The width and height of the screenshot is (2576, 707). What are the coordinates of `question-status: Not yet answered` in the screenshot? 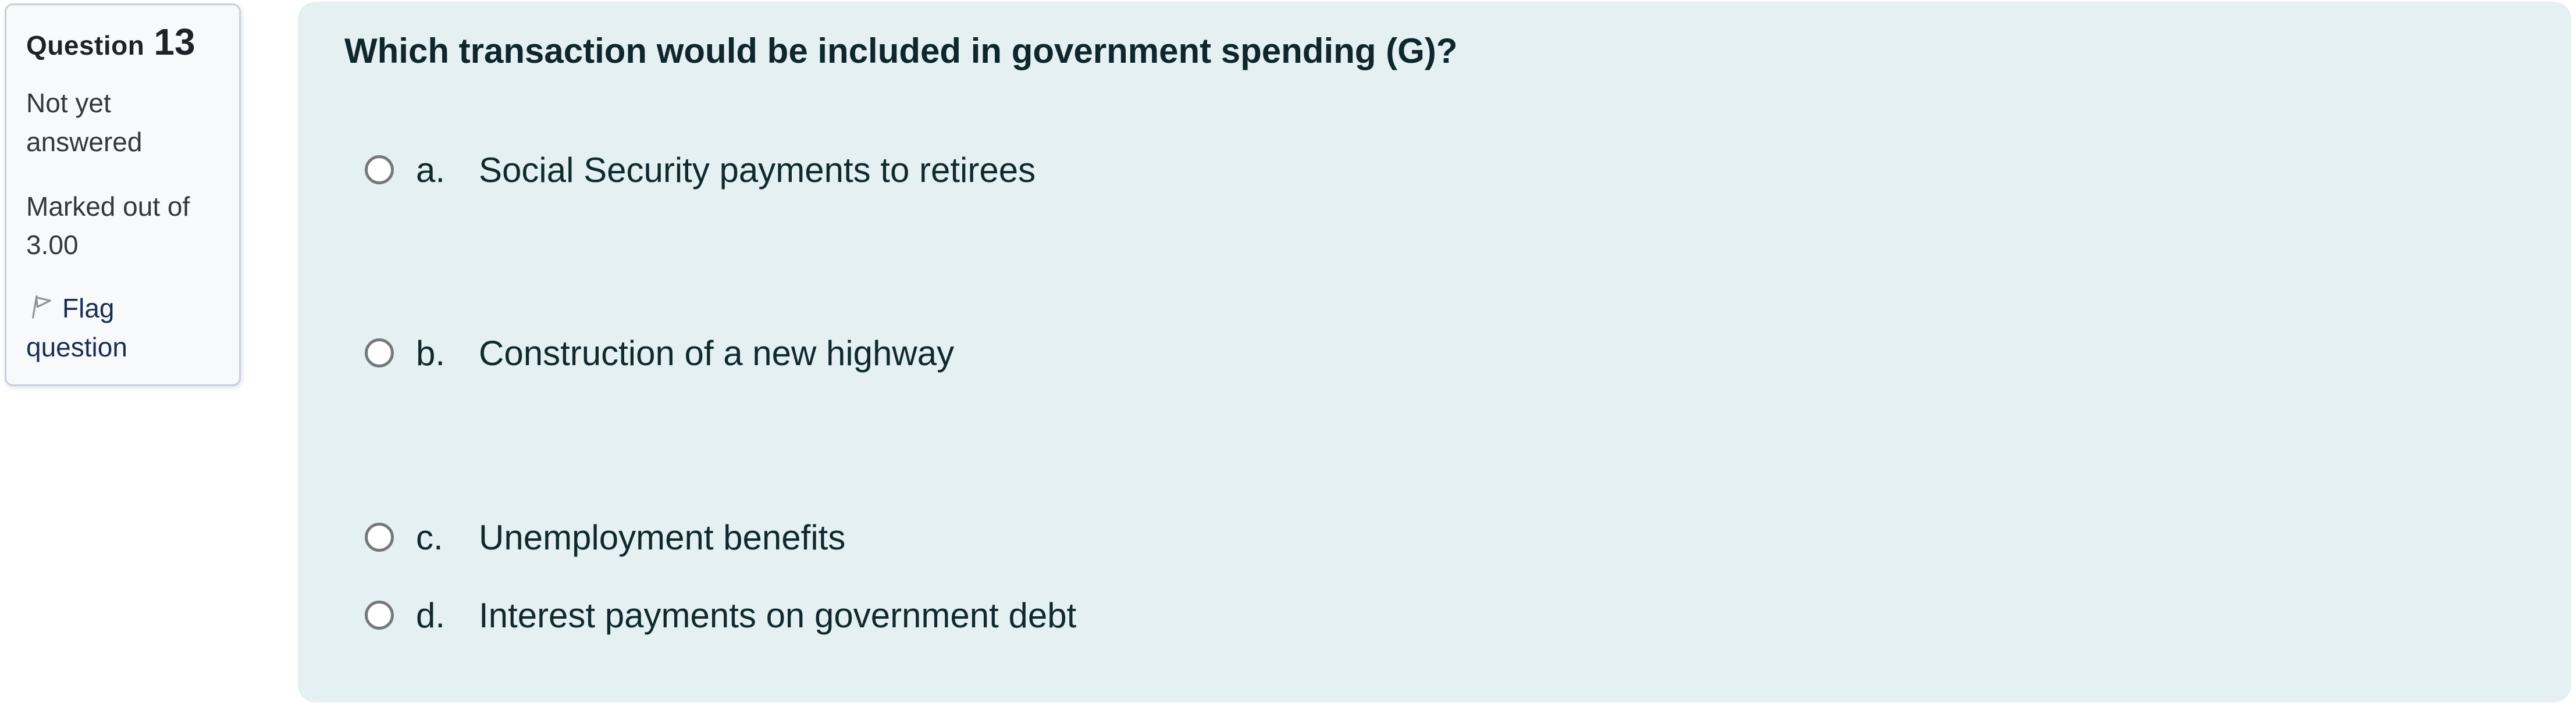 It's located at (84, 122).